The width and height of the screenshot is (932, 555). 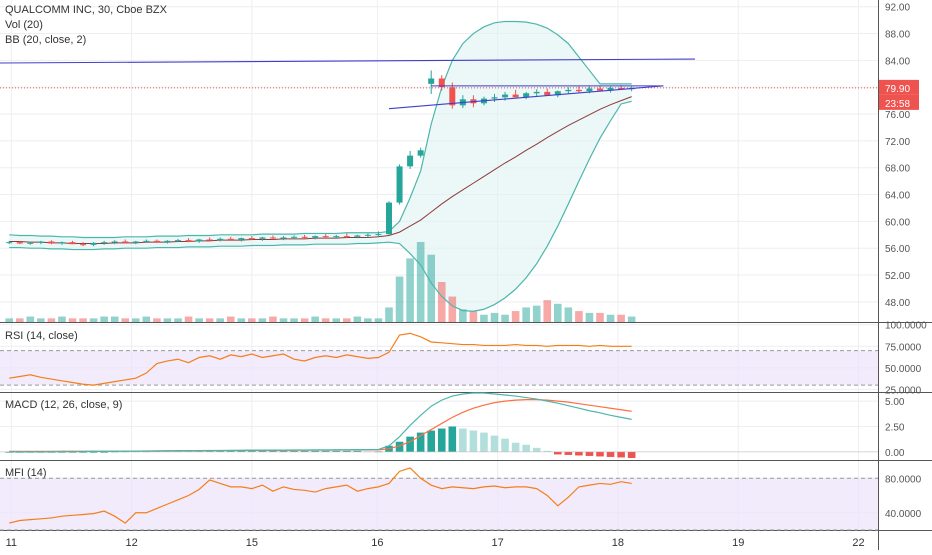 What do you see at coordinates (320, 422) in the screenshot?
I see `macd-line` at bounding box center [320, 422].